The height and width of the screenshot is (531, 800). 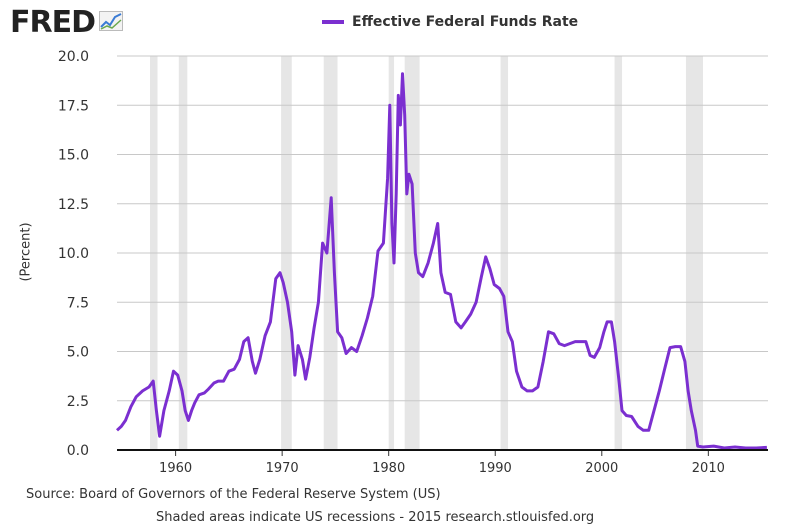 I want to click on y-tick-label: 10.0, so click(x=73, y=254).